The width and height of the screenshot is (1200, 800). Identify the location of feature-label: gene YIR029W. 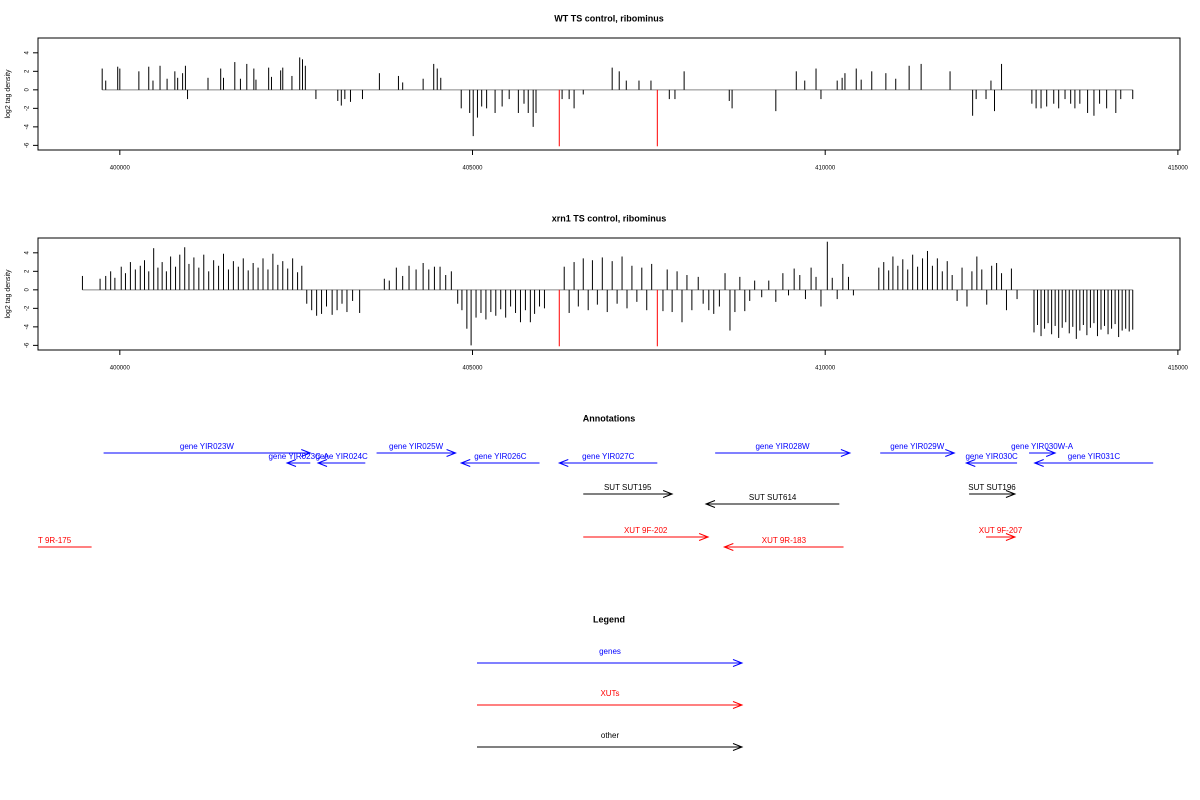
(917, 446).